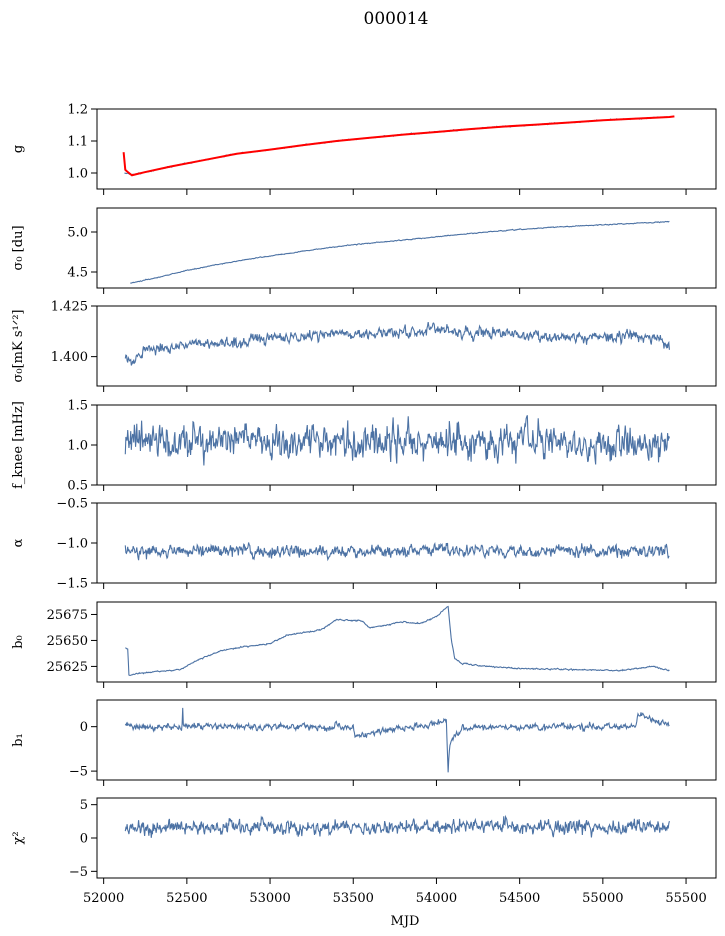 The image size is (725, 936). I want to click on plot-area-sigma0, so click(400, 252).